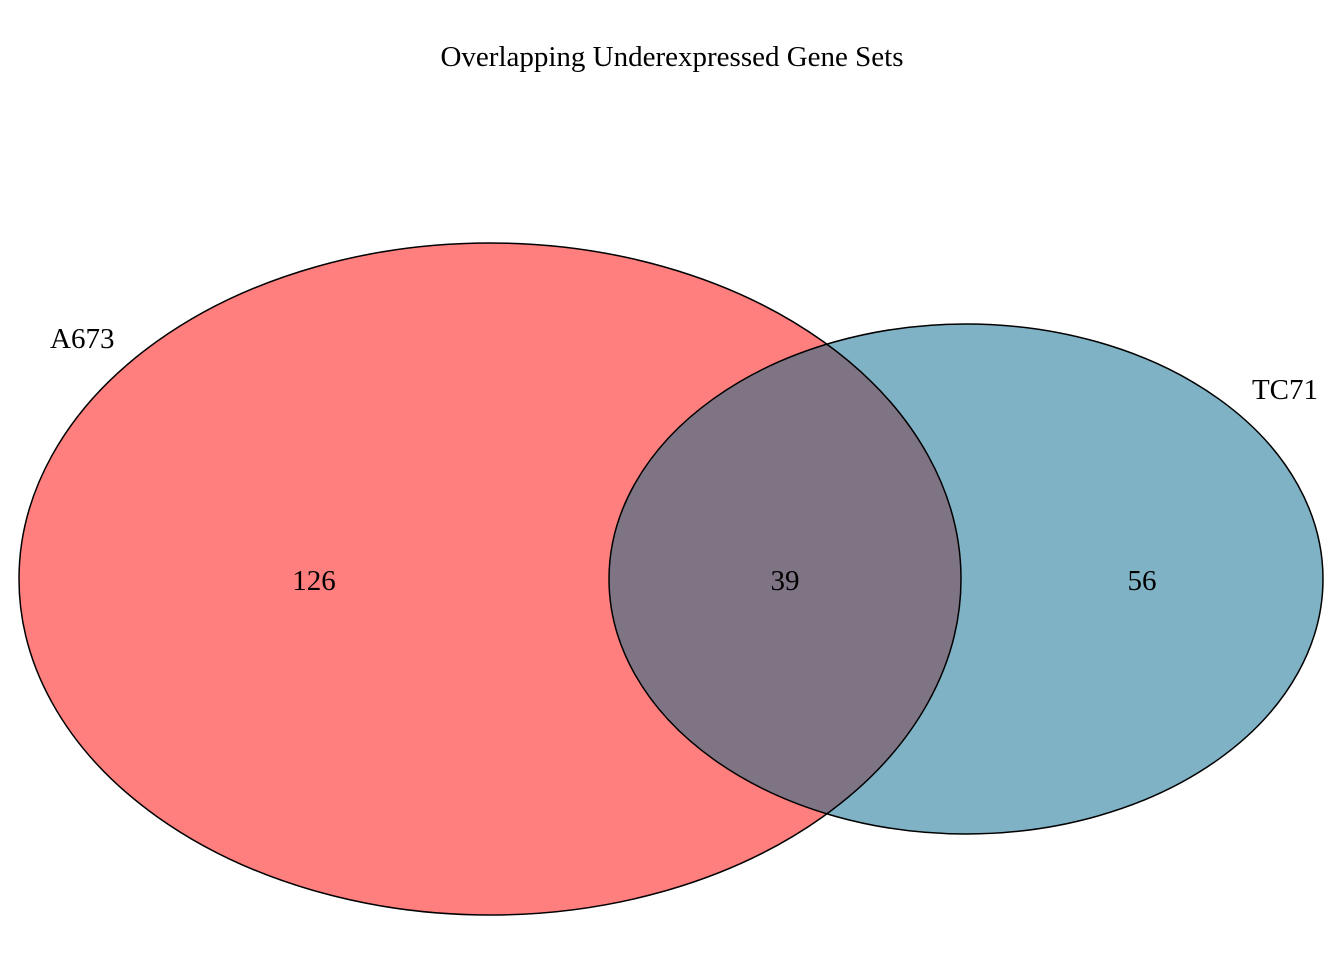  Describe the element at coordinates (671, 57) in the screenshot. I see `diagram-title: Overlapping Underexpressed Gene Sets` at that location.